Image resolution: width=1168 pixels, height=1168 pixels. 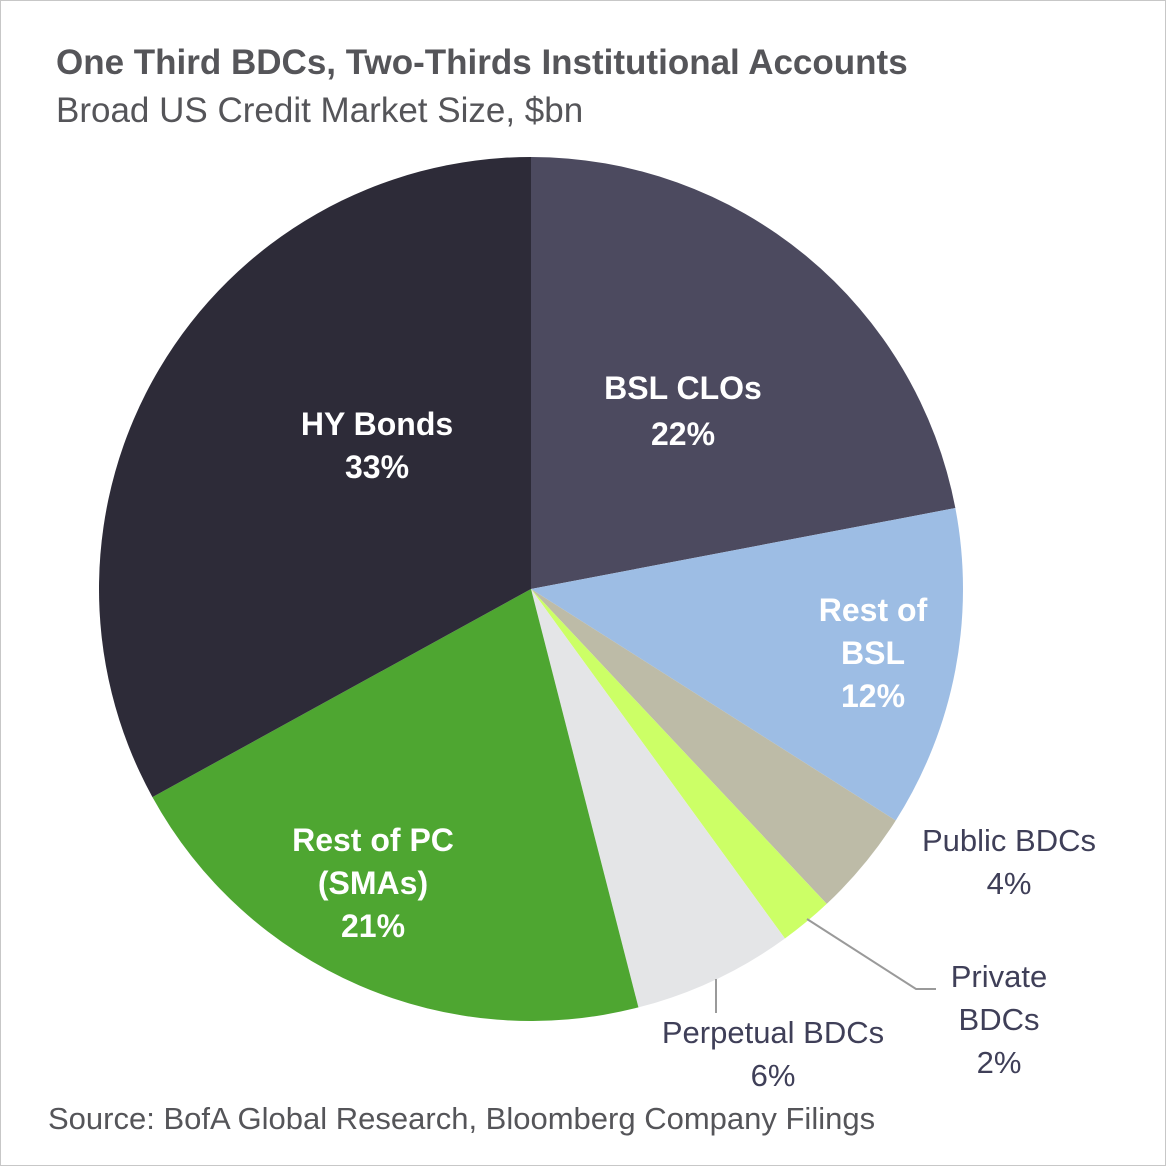 I want to click on slice-name-private-bdcs: BDCs, so click(x=999, y=1019).